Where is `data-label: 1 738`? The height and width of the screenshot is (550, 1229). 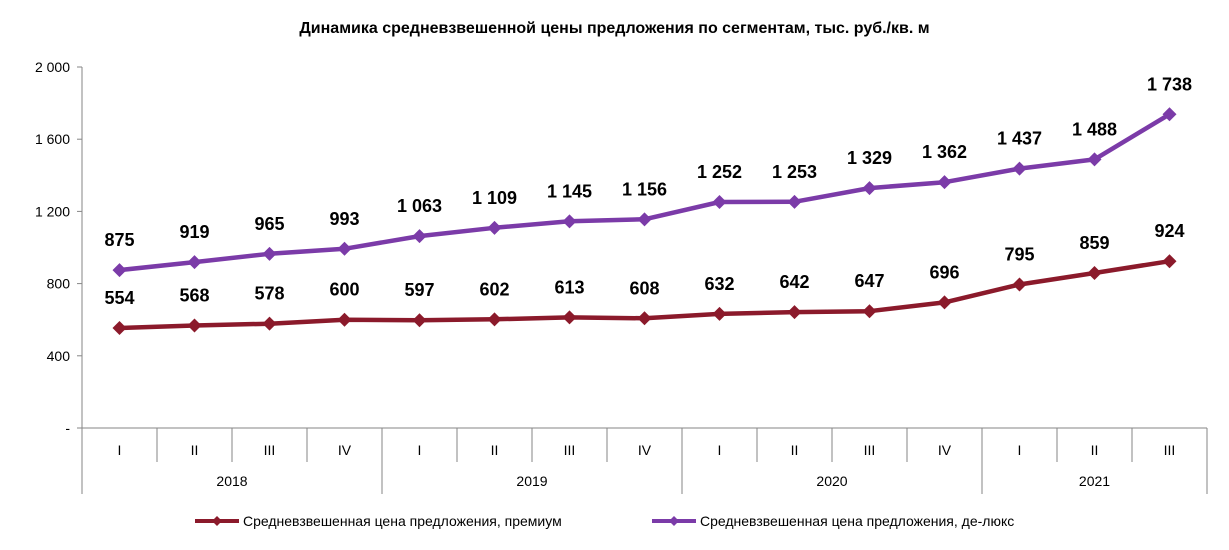 data-label: 1 738 is located at coordinates (1169, 84).